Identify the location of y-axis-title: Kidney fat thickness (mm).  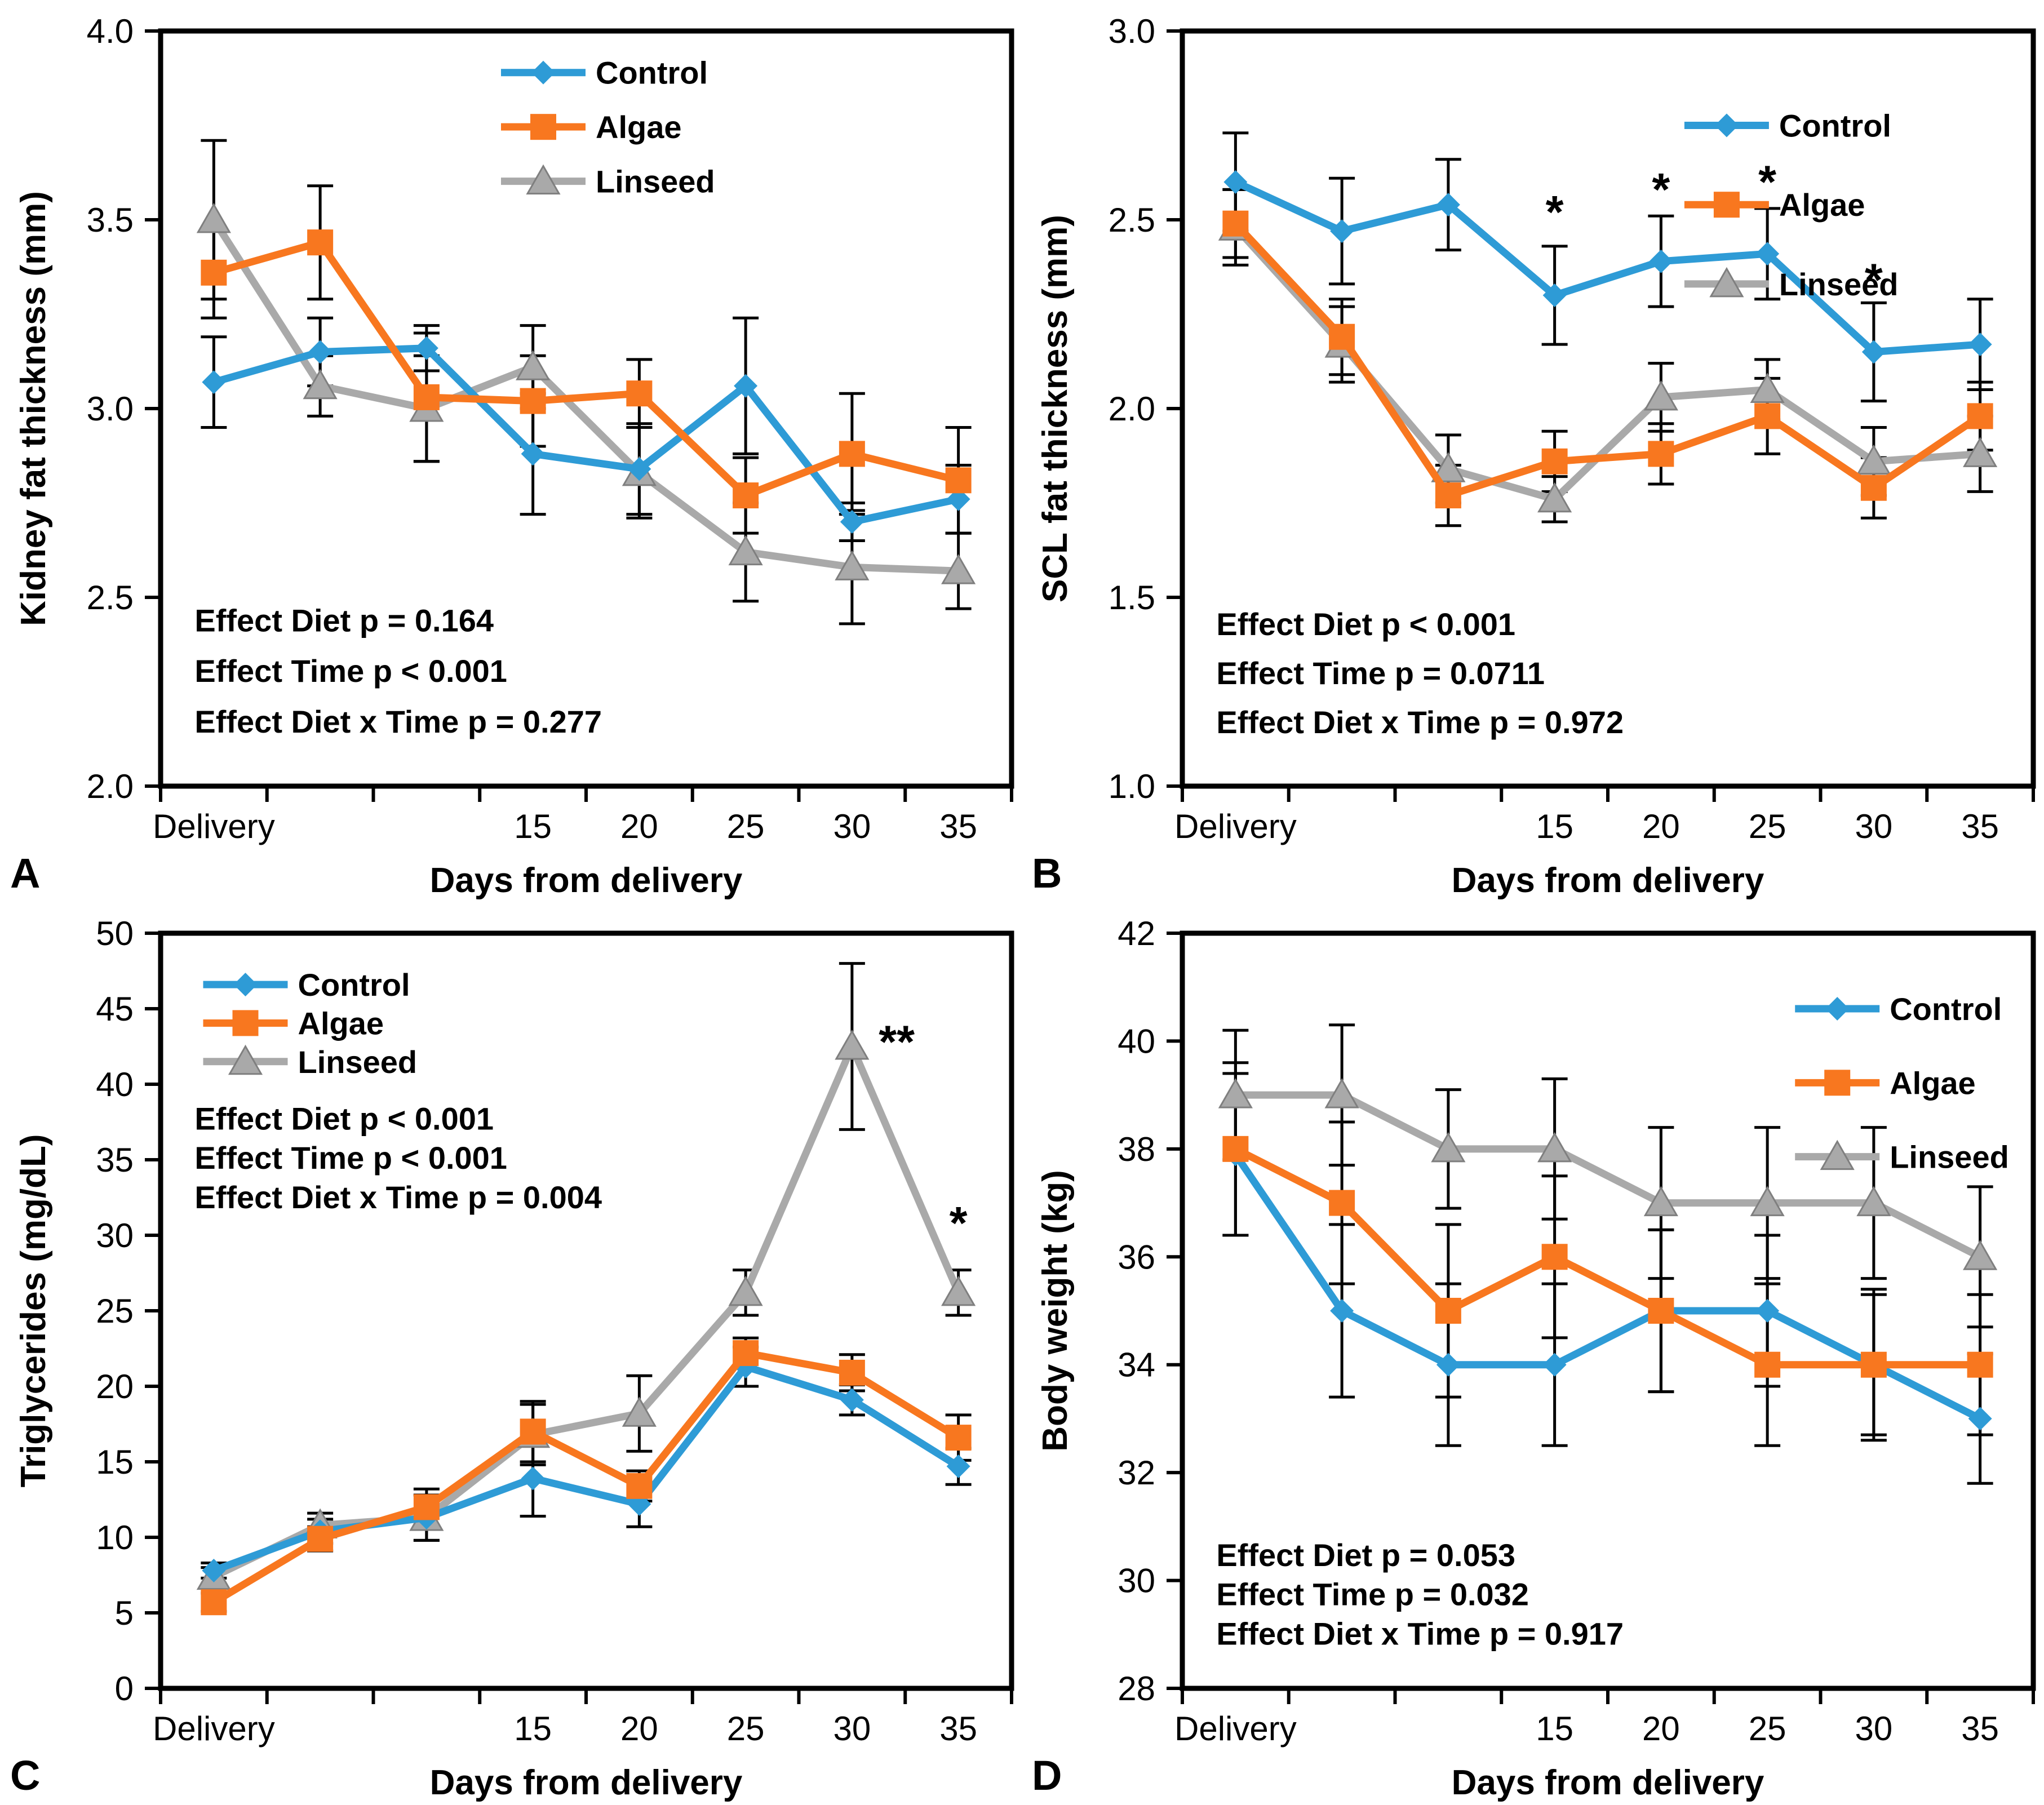
(33, 408).